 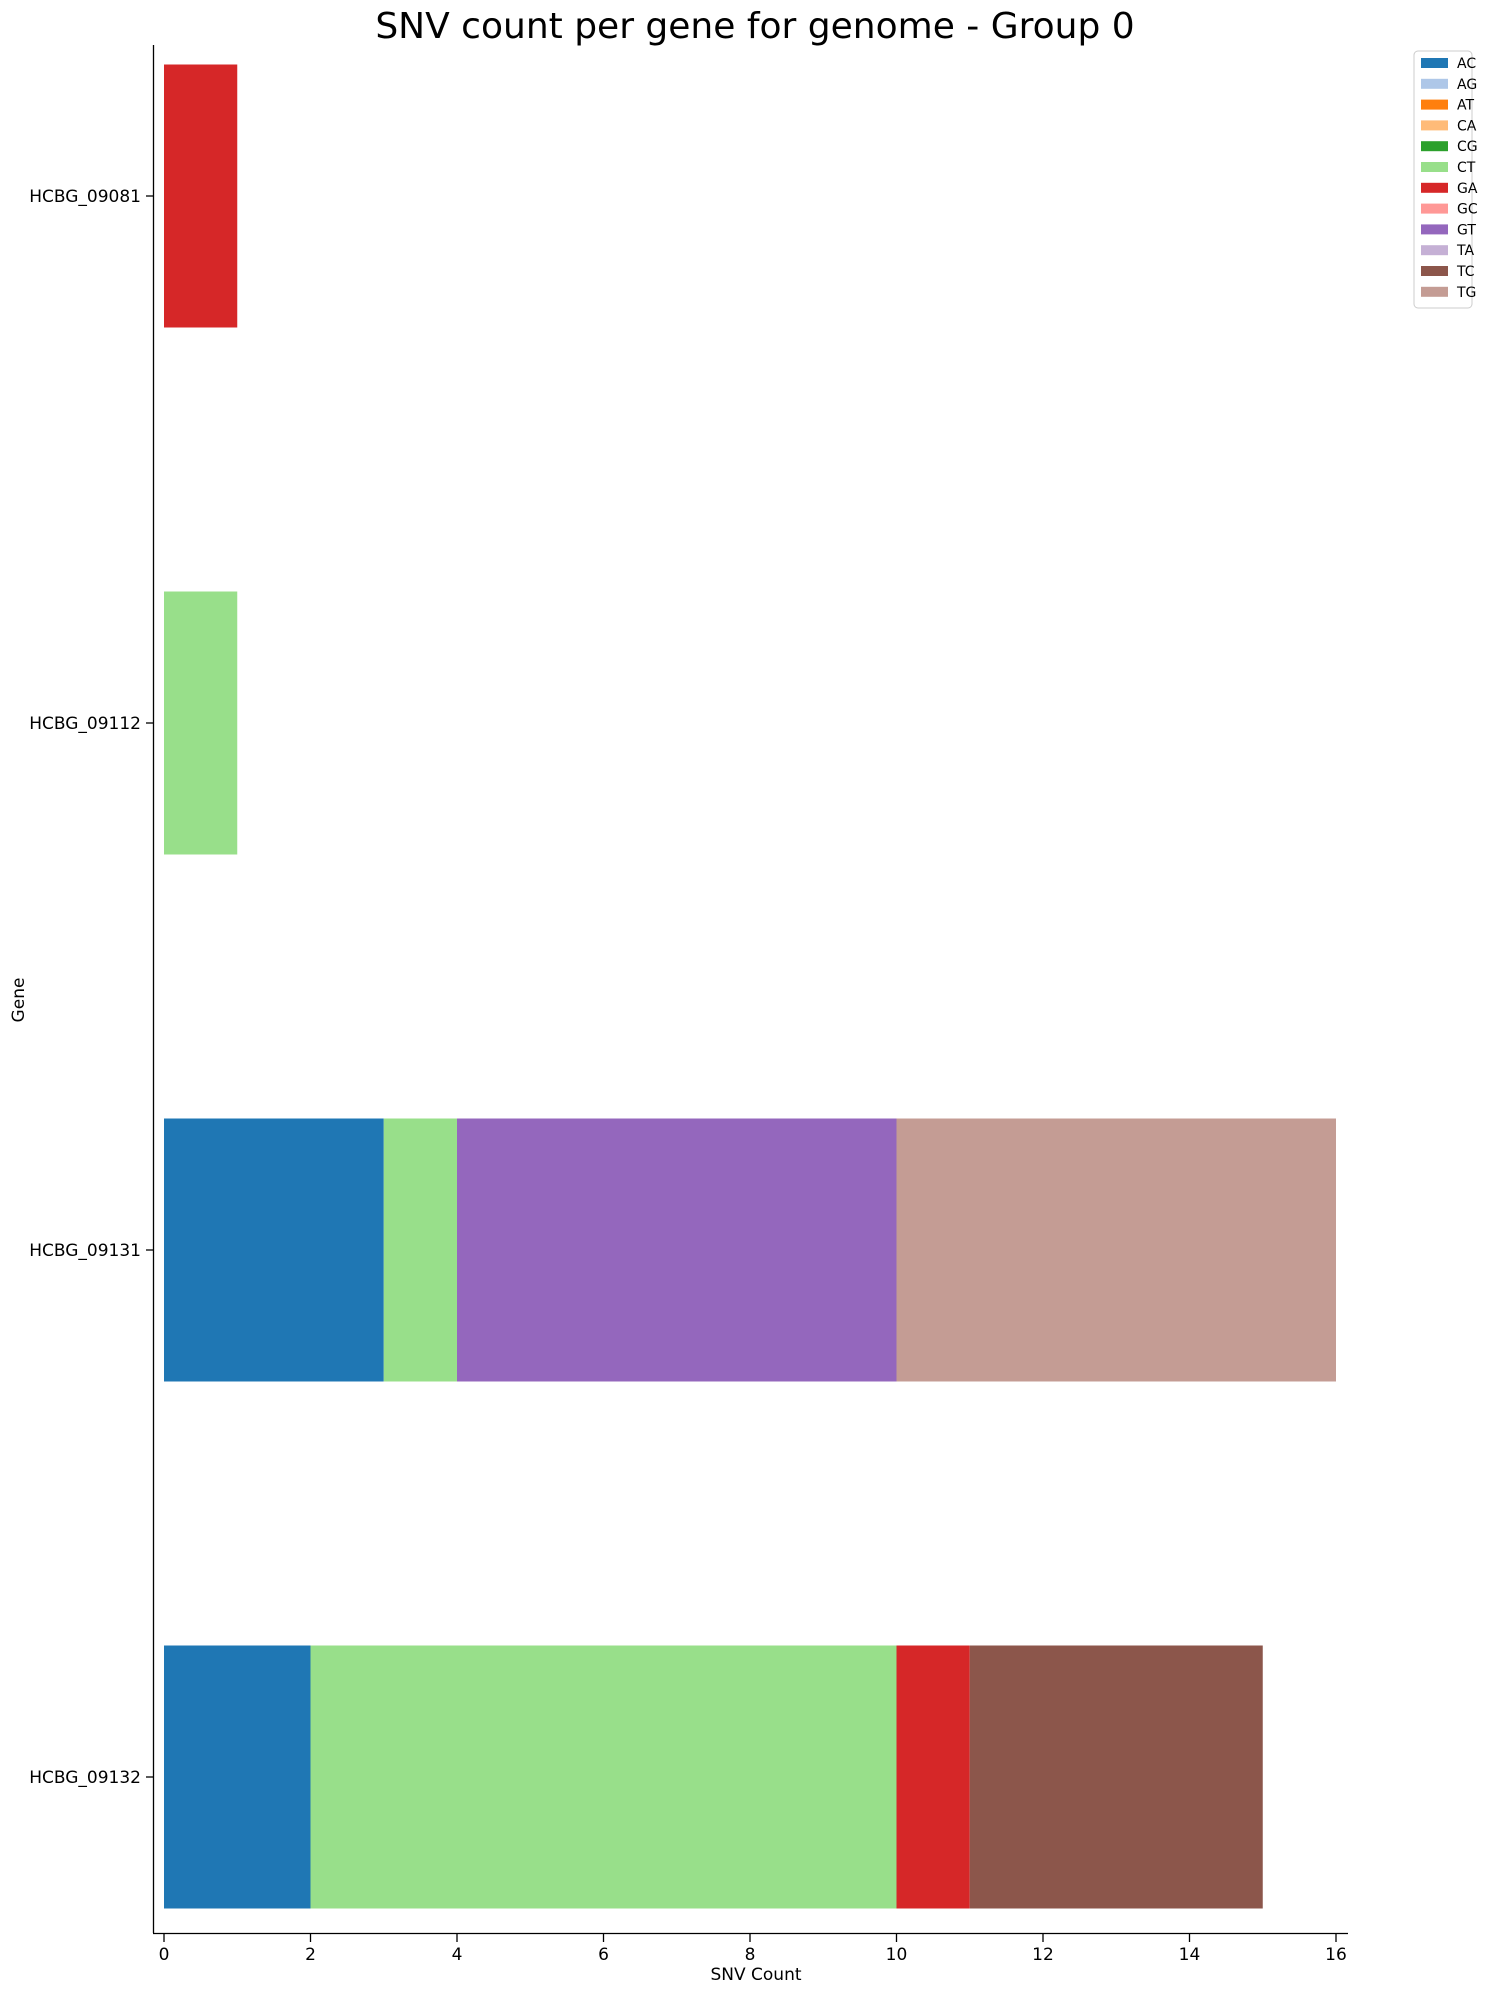 What do you see at coordinates (1434, 250) in the screenshot?
I see `legend-swatch-ta` at bounding box center [1434, 250].